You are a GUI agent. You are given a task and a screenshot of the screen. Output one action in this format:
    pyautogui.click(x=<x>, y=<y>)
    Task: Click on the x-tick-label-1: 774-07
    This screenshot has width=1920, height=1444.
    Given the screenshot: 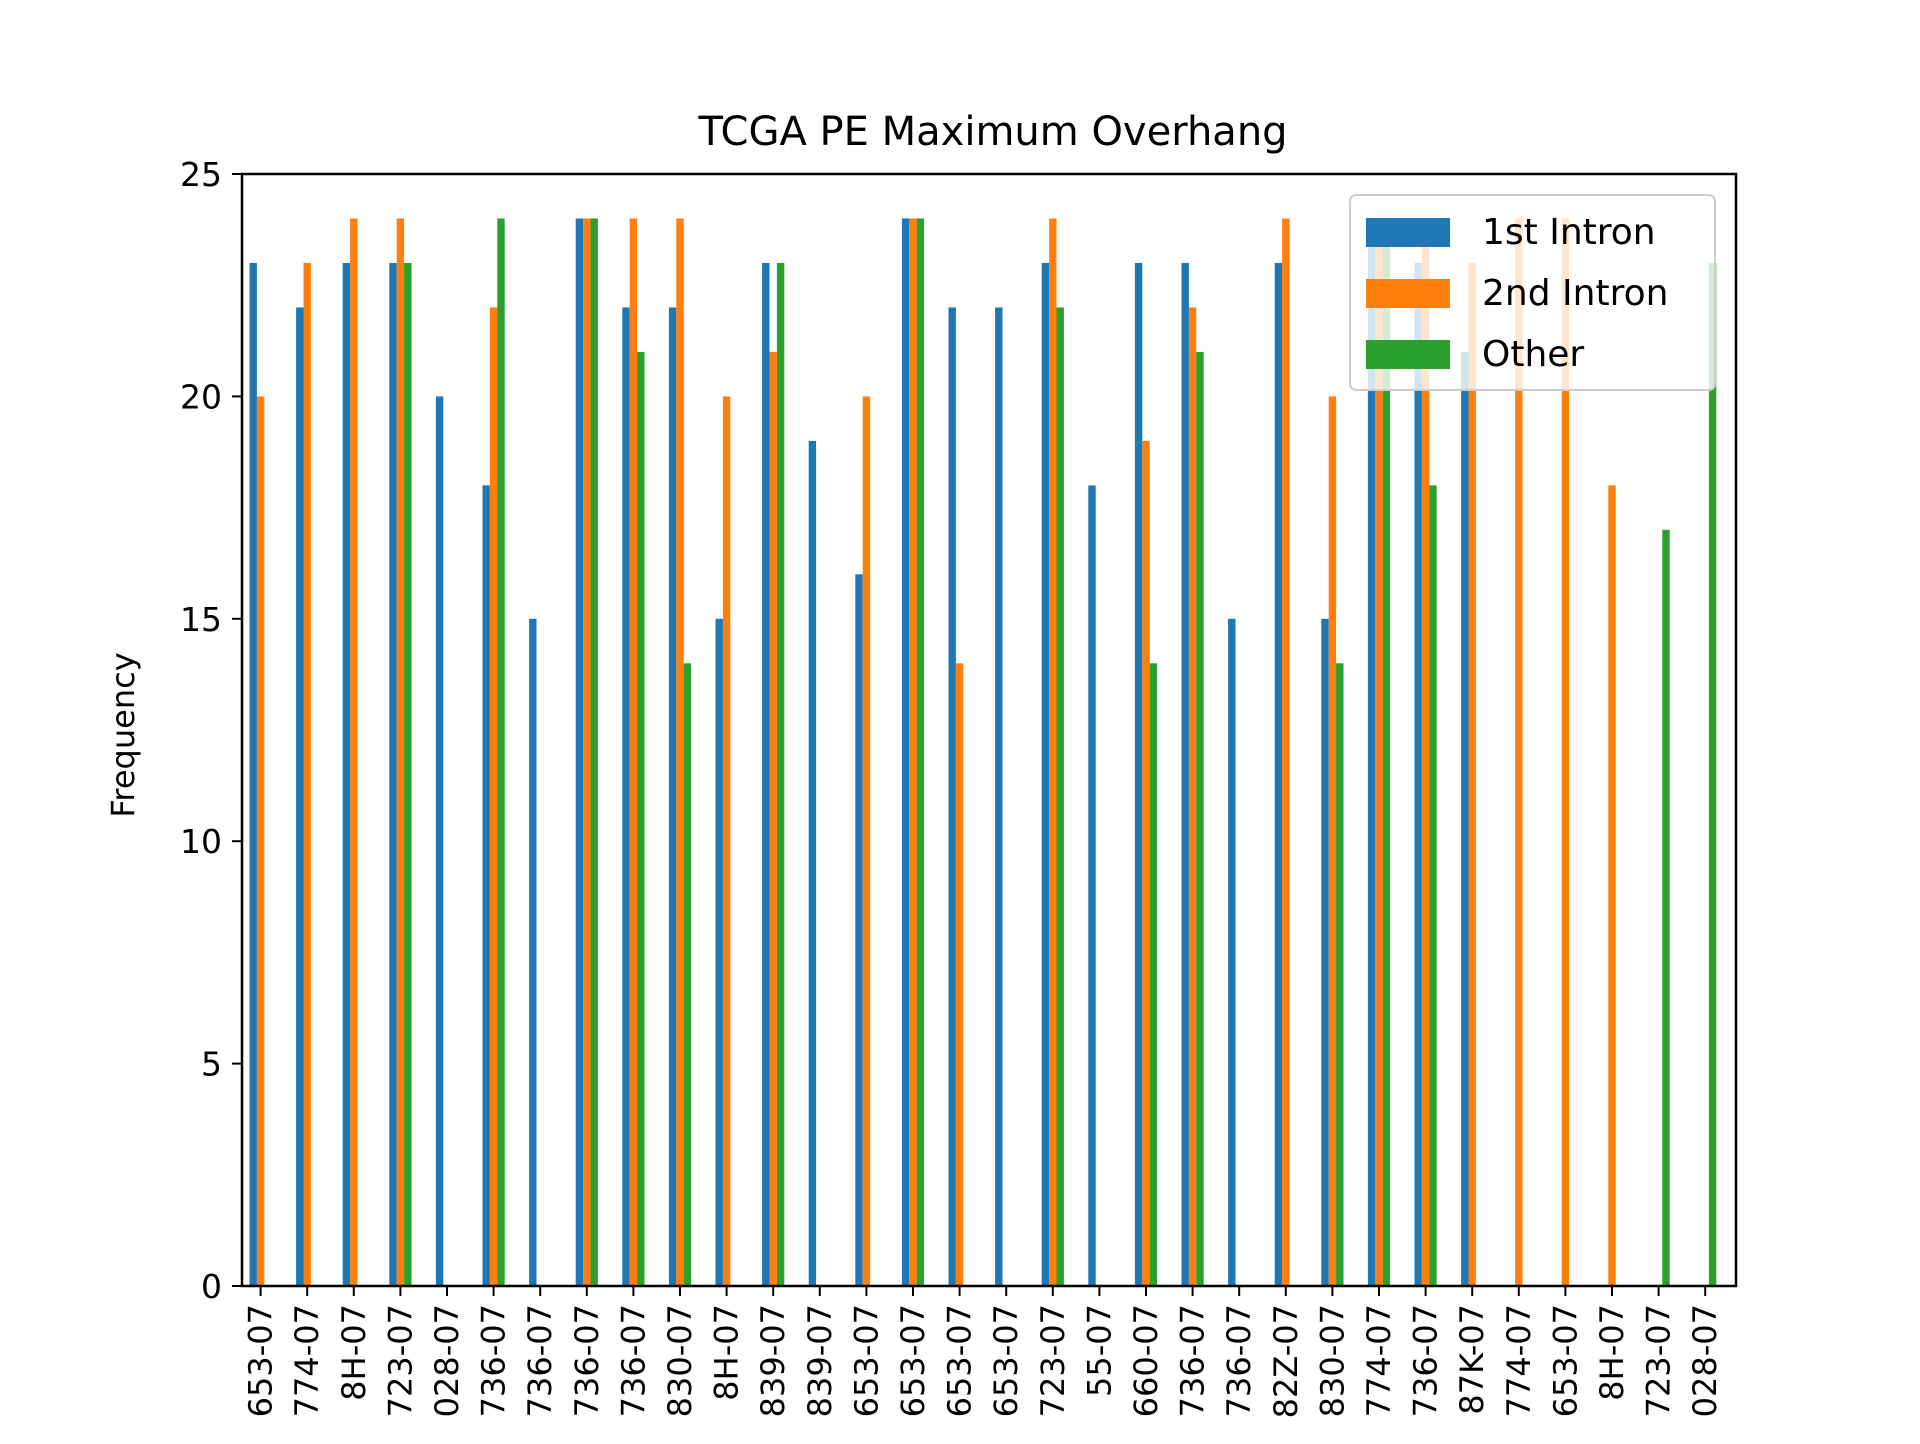 What is the action you would take?
    pyautogui.click(x=307, y=1360)
    